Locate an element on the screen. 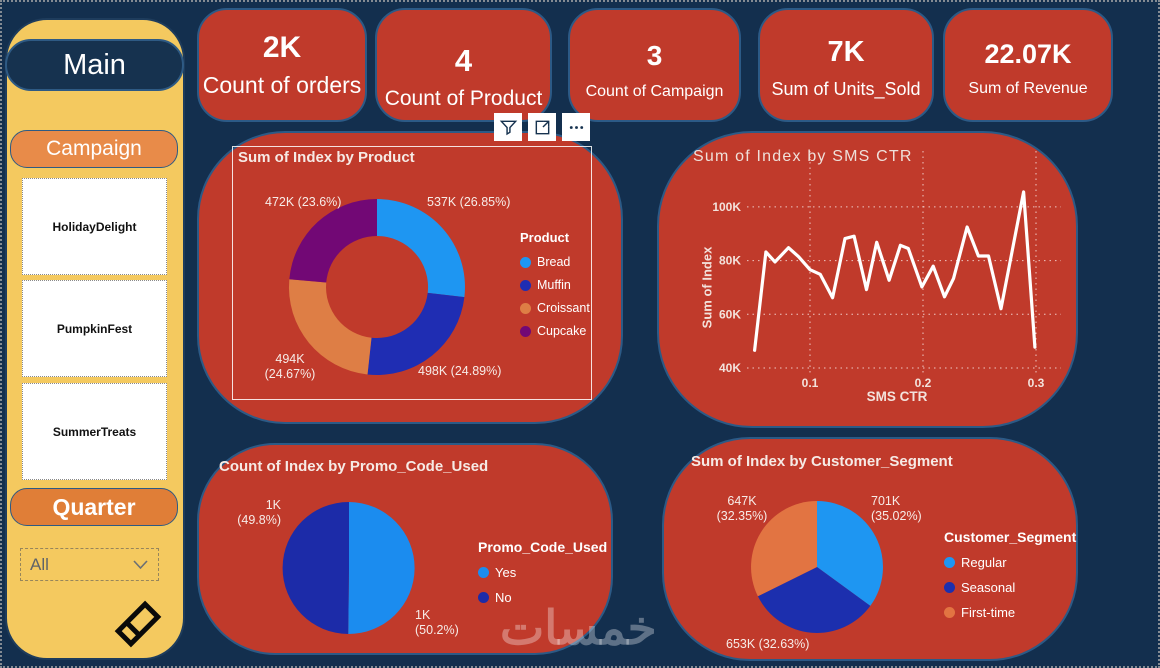 This screenshot has height=668, width=1160. slicer-label: SummerTreats is located at coordinates (94, 431).